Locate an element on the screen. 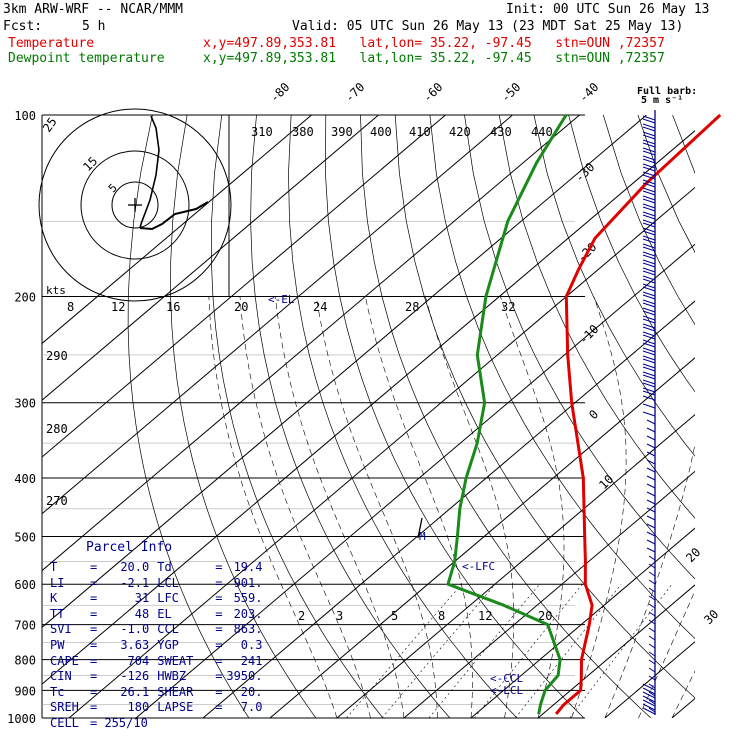 The width and height of the screenshot is (740, 740). dry-adiabat-label: 430 is located at coordinates (501, 132).